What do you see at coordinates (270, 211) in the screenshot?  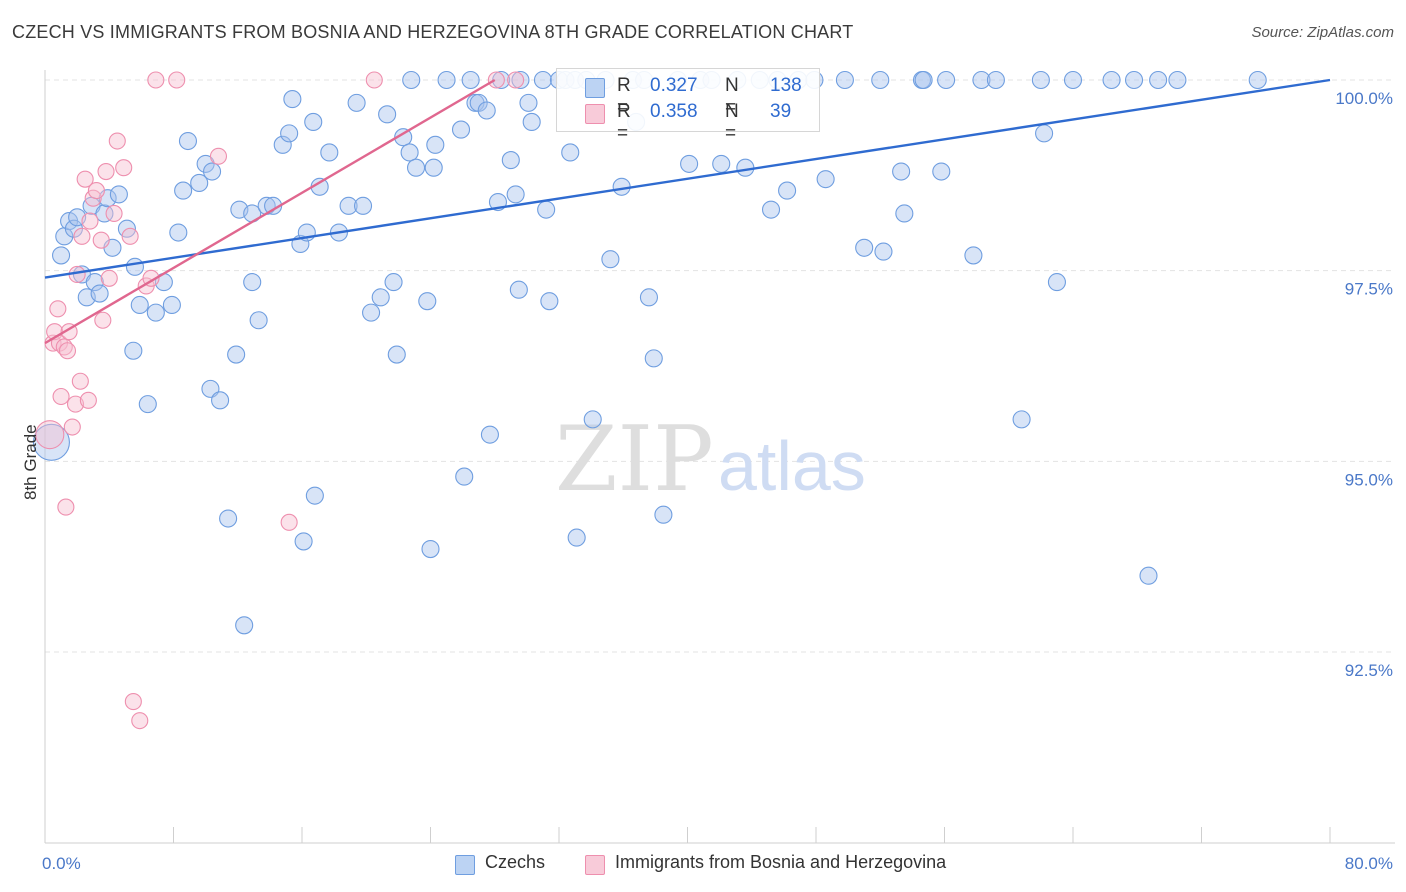 I see `bosnia-trend-line` at bounding box center [270, 211].